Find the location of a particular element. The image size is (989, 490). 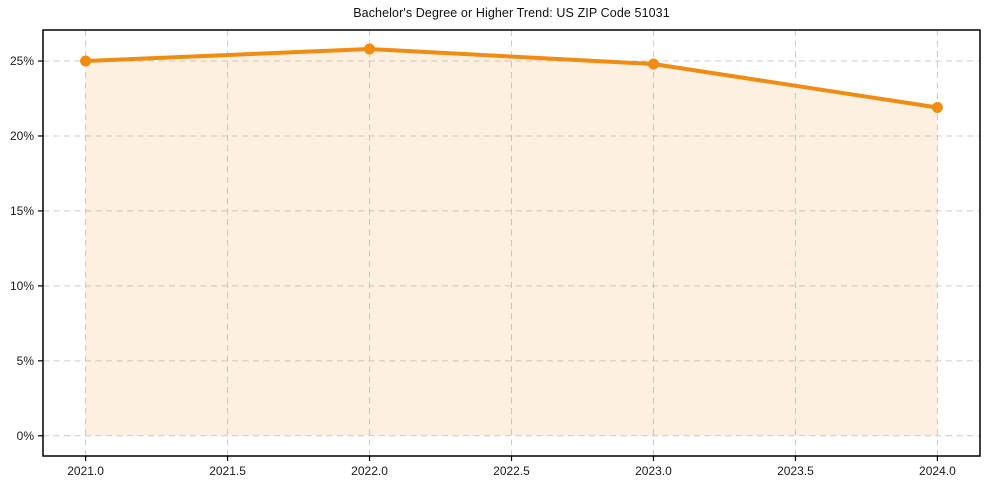

y-tick-label: 25% is located at coordinates (22, 61).